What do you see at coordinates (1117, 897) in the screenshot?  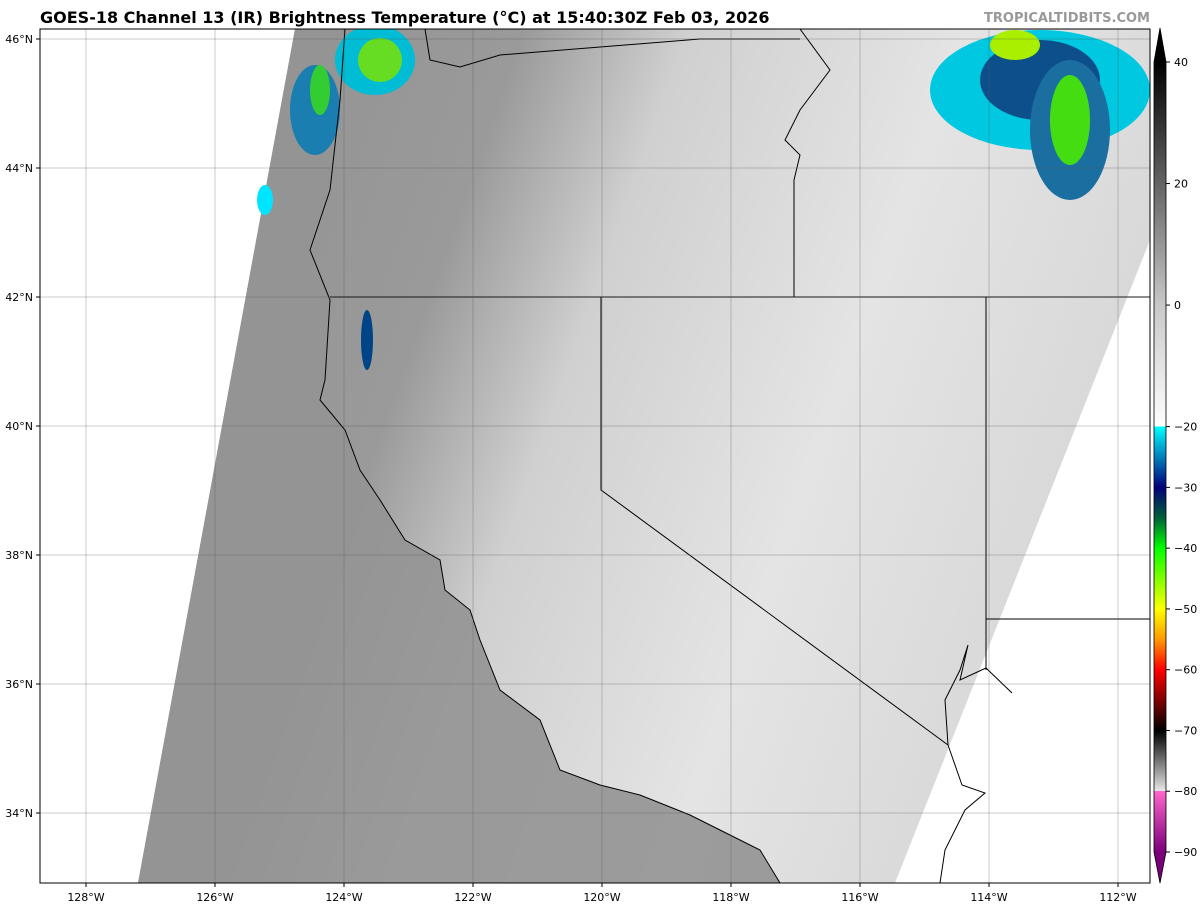 I see `lon-tick-label: 112°W` at bounding box center [1117, 897].